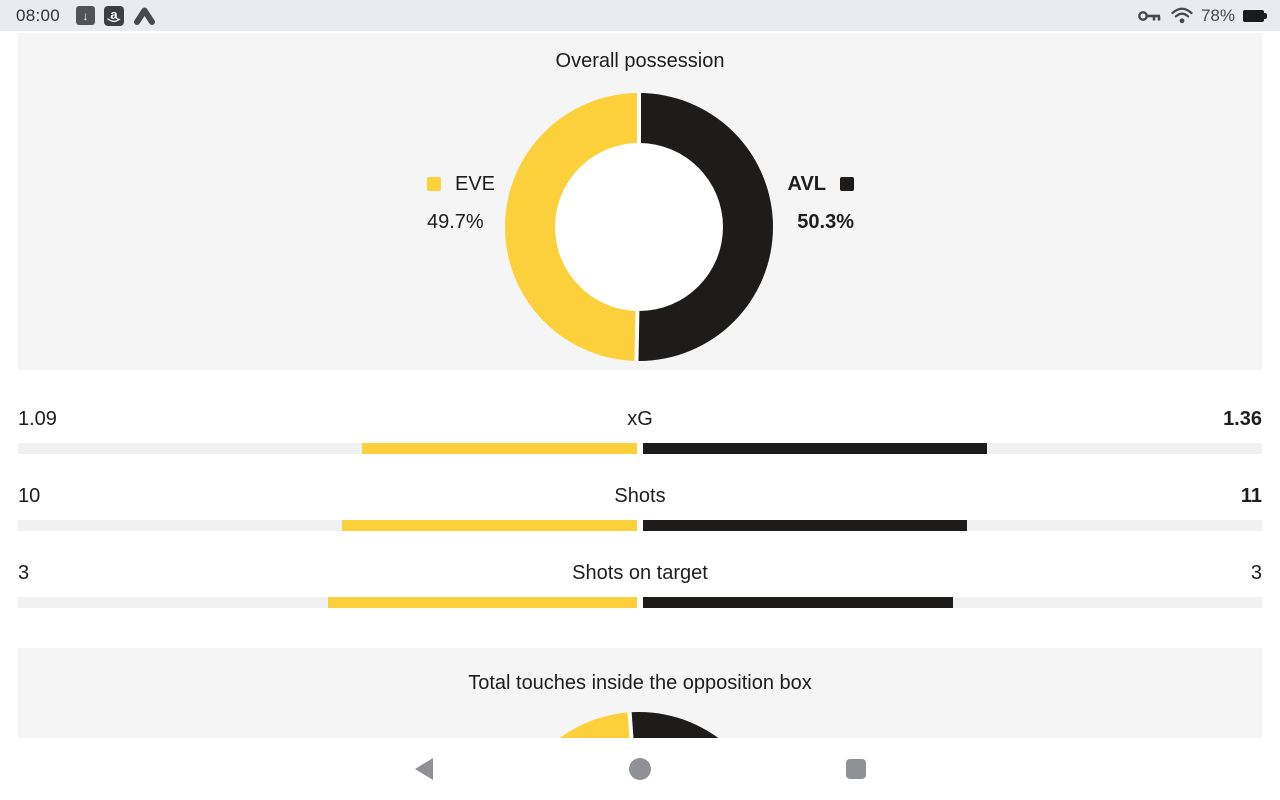 Image resolution: width=1280 pixels, height=800 pixels. I want to click on battery-icon, so click(1255, 15).